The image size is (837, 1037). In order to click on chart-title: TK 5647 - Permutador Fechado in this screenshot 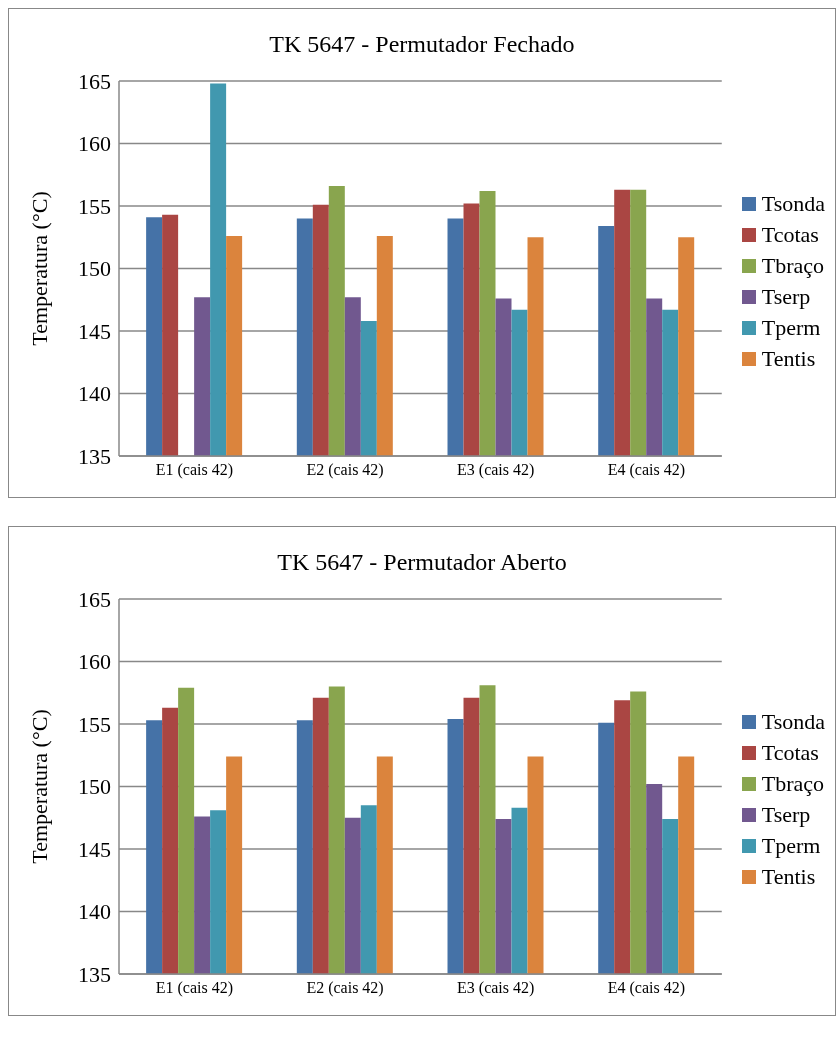, I will do `click(422, 44)`.